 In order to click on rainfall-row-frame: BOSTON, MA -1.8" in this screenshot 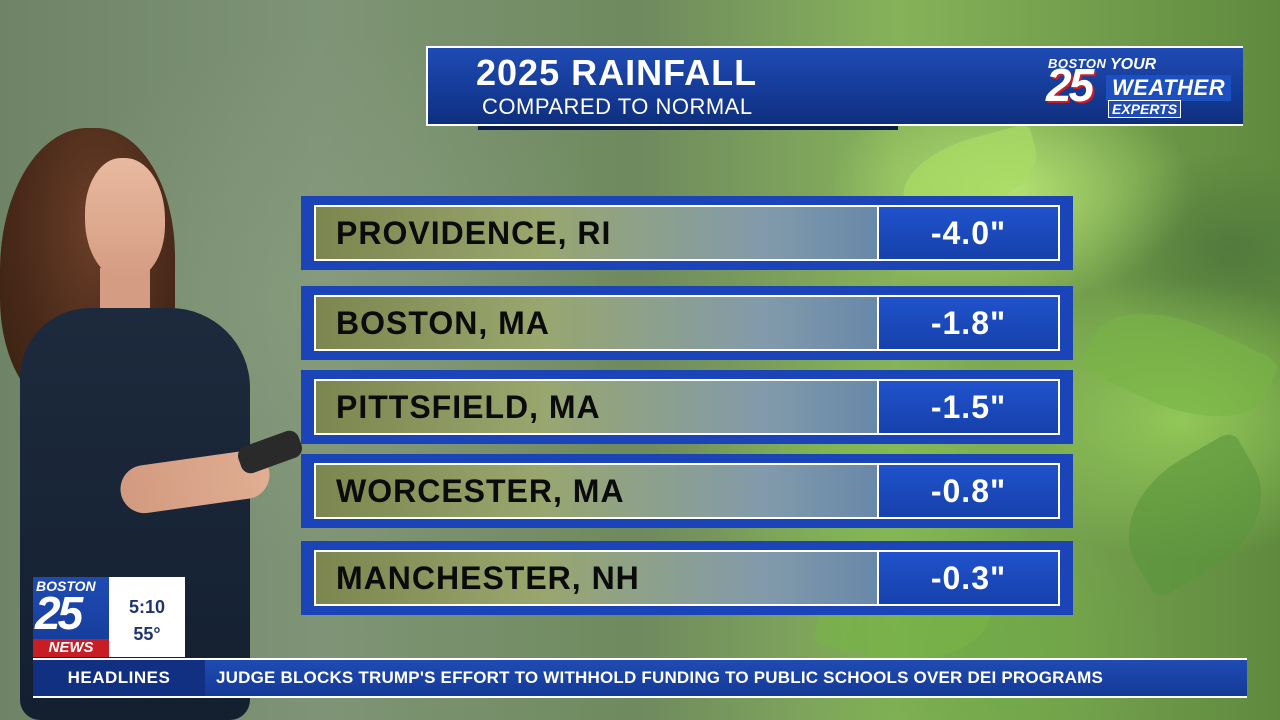, I will do `click(687, 323)`.